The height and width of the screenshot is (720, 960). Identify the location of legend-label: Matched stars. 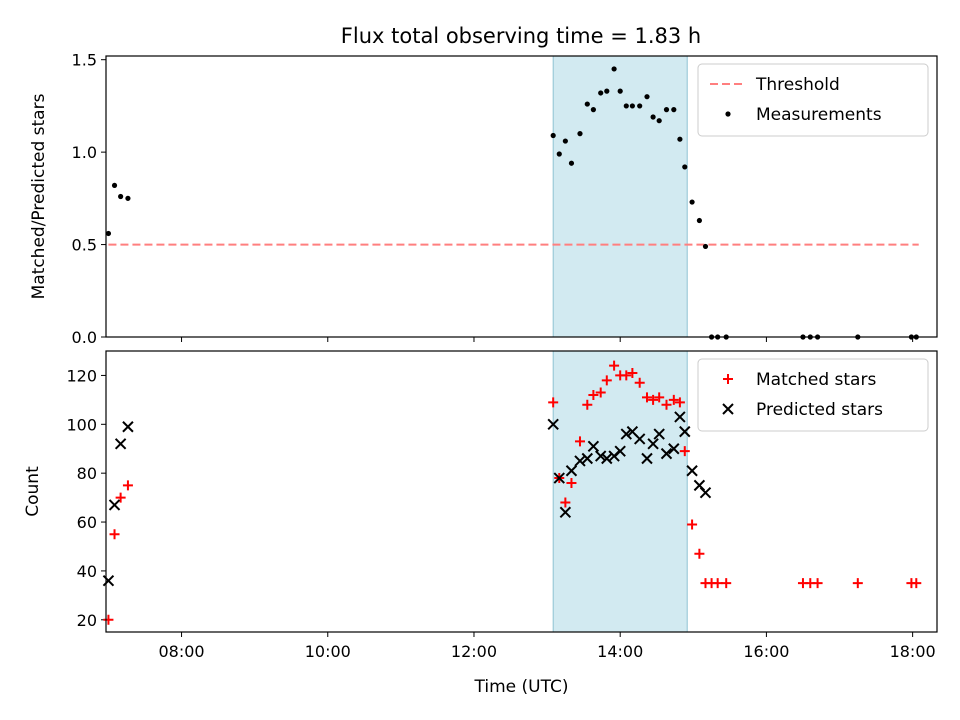
(816, 380).